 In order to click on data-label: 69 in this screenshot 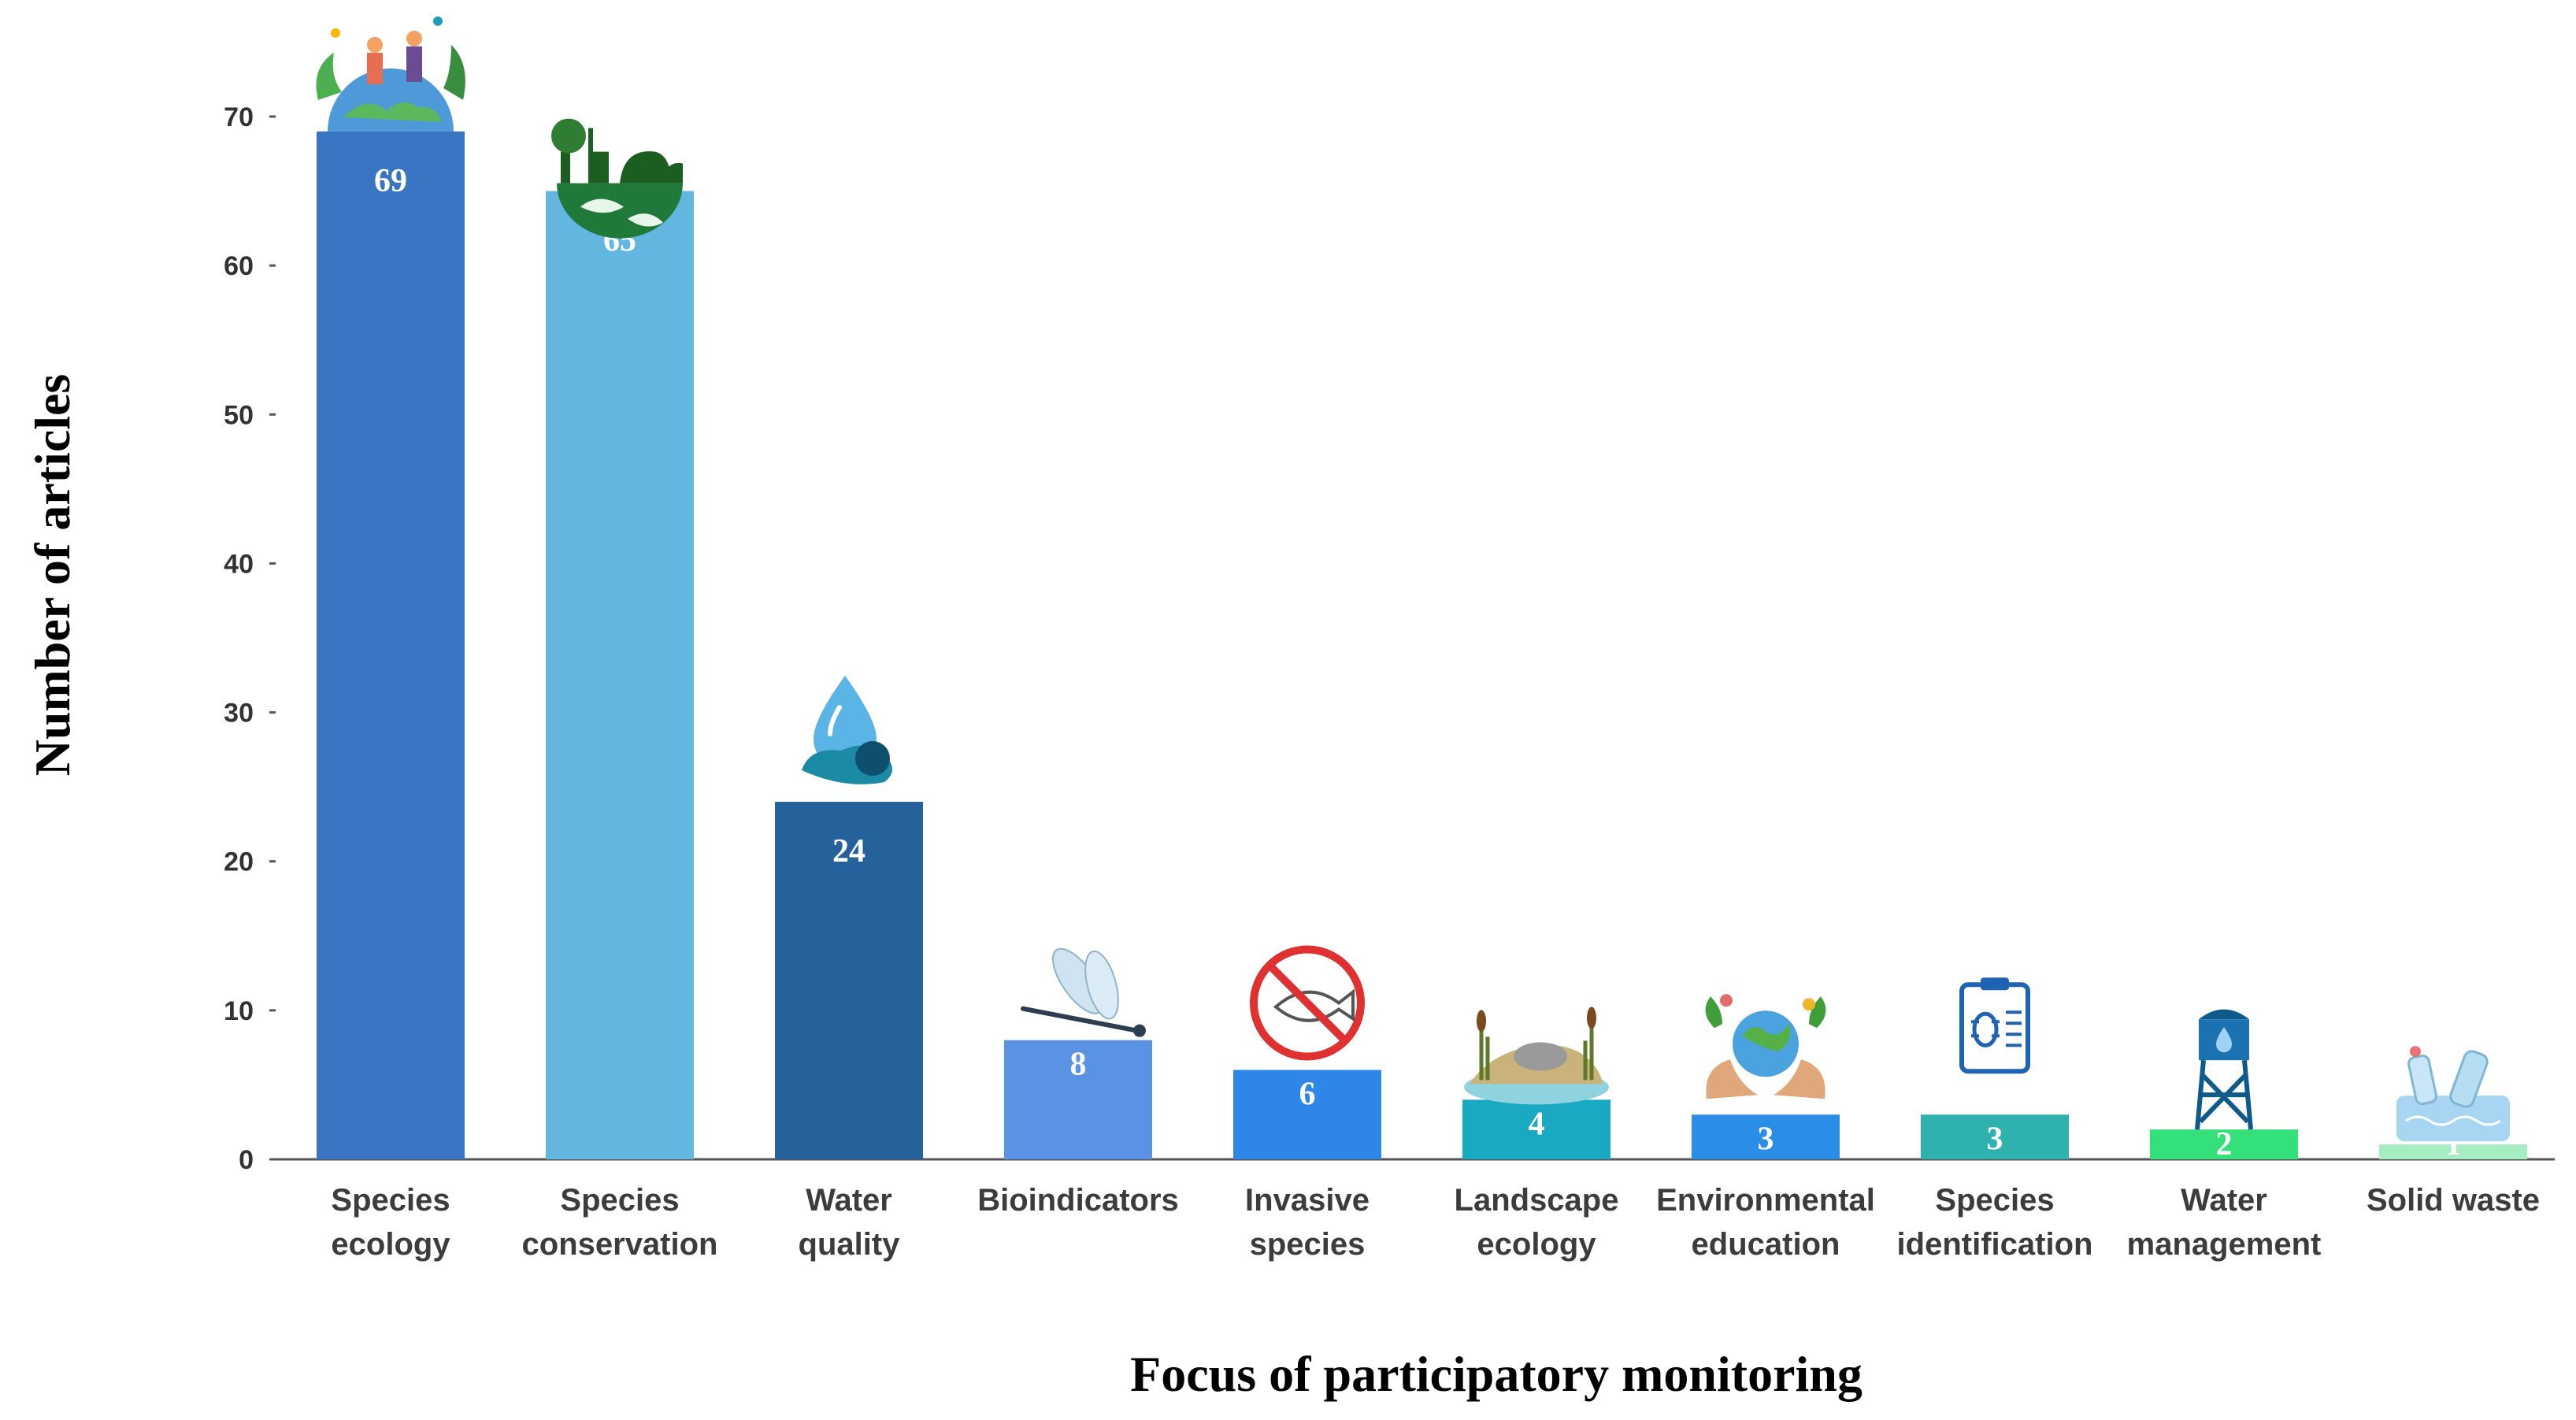, I will do `click(390, 181)`.